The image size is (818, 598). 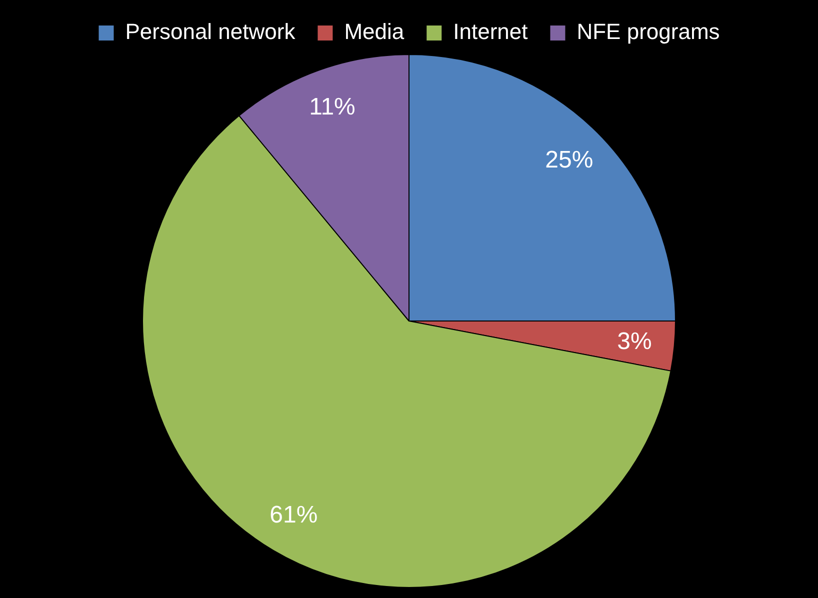 What do you see at coordinates (648, 31) in the screenshot?
I see `legend-label: NFE programs` at bounding box center [648, 31].